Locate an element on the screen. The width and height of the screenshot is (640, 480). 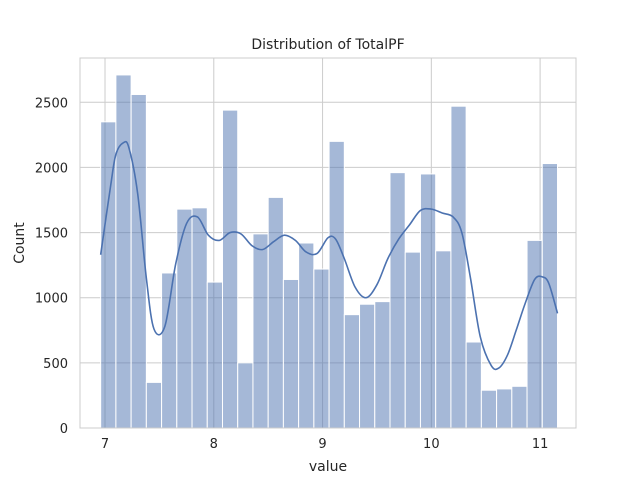
x-tick-label: 9 is located at coordinates (322, 444).